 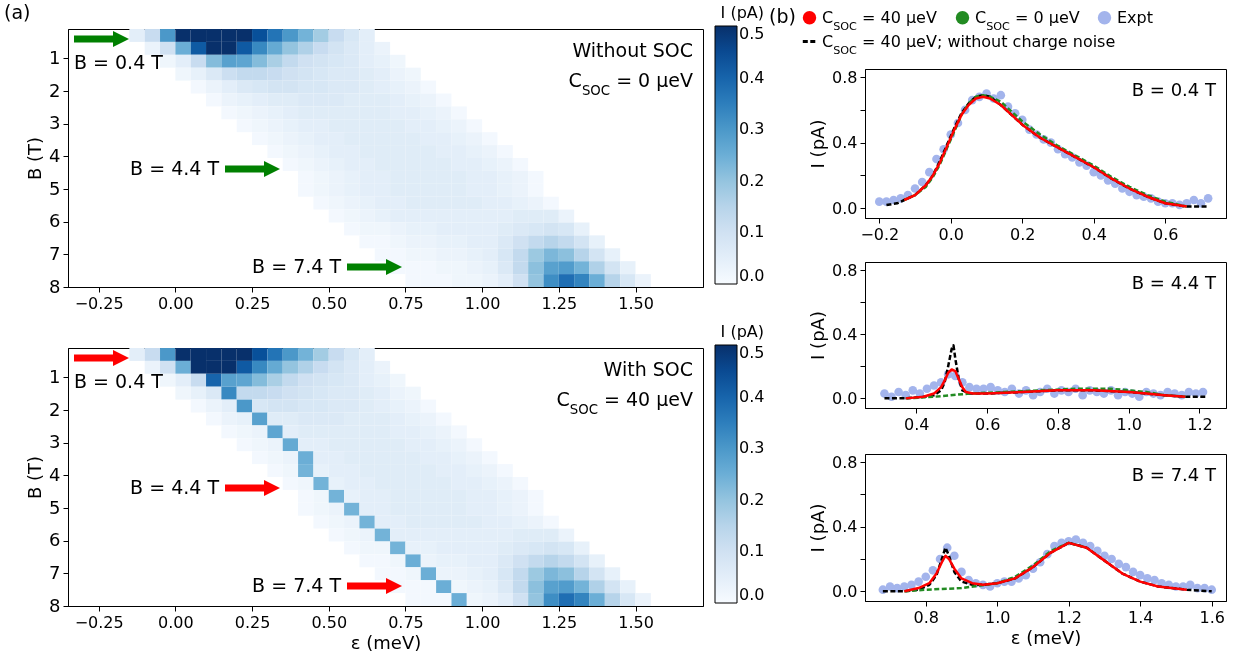 I want to click on legend-label: C$_{SOC}$ = 40 μeV, so click(x=879, y=20).